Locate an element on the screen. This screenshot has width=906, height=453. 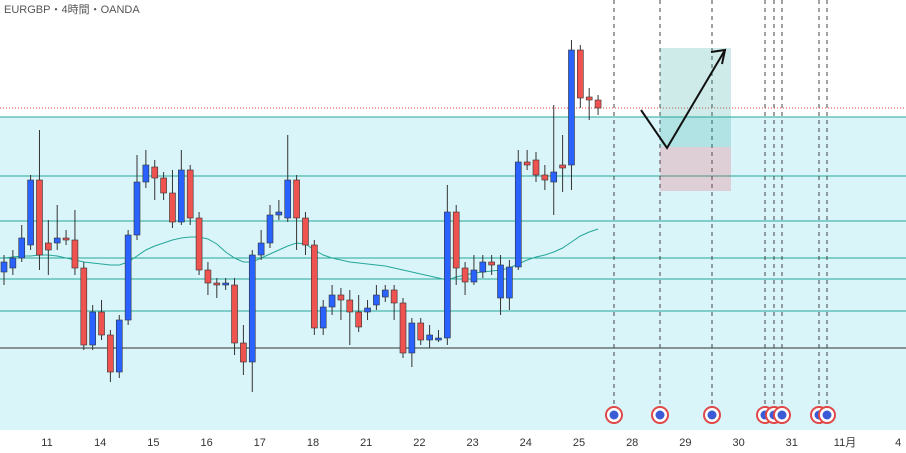
x-tick-label: 18 is located at coordinates (313, 443).